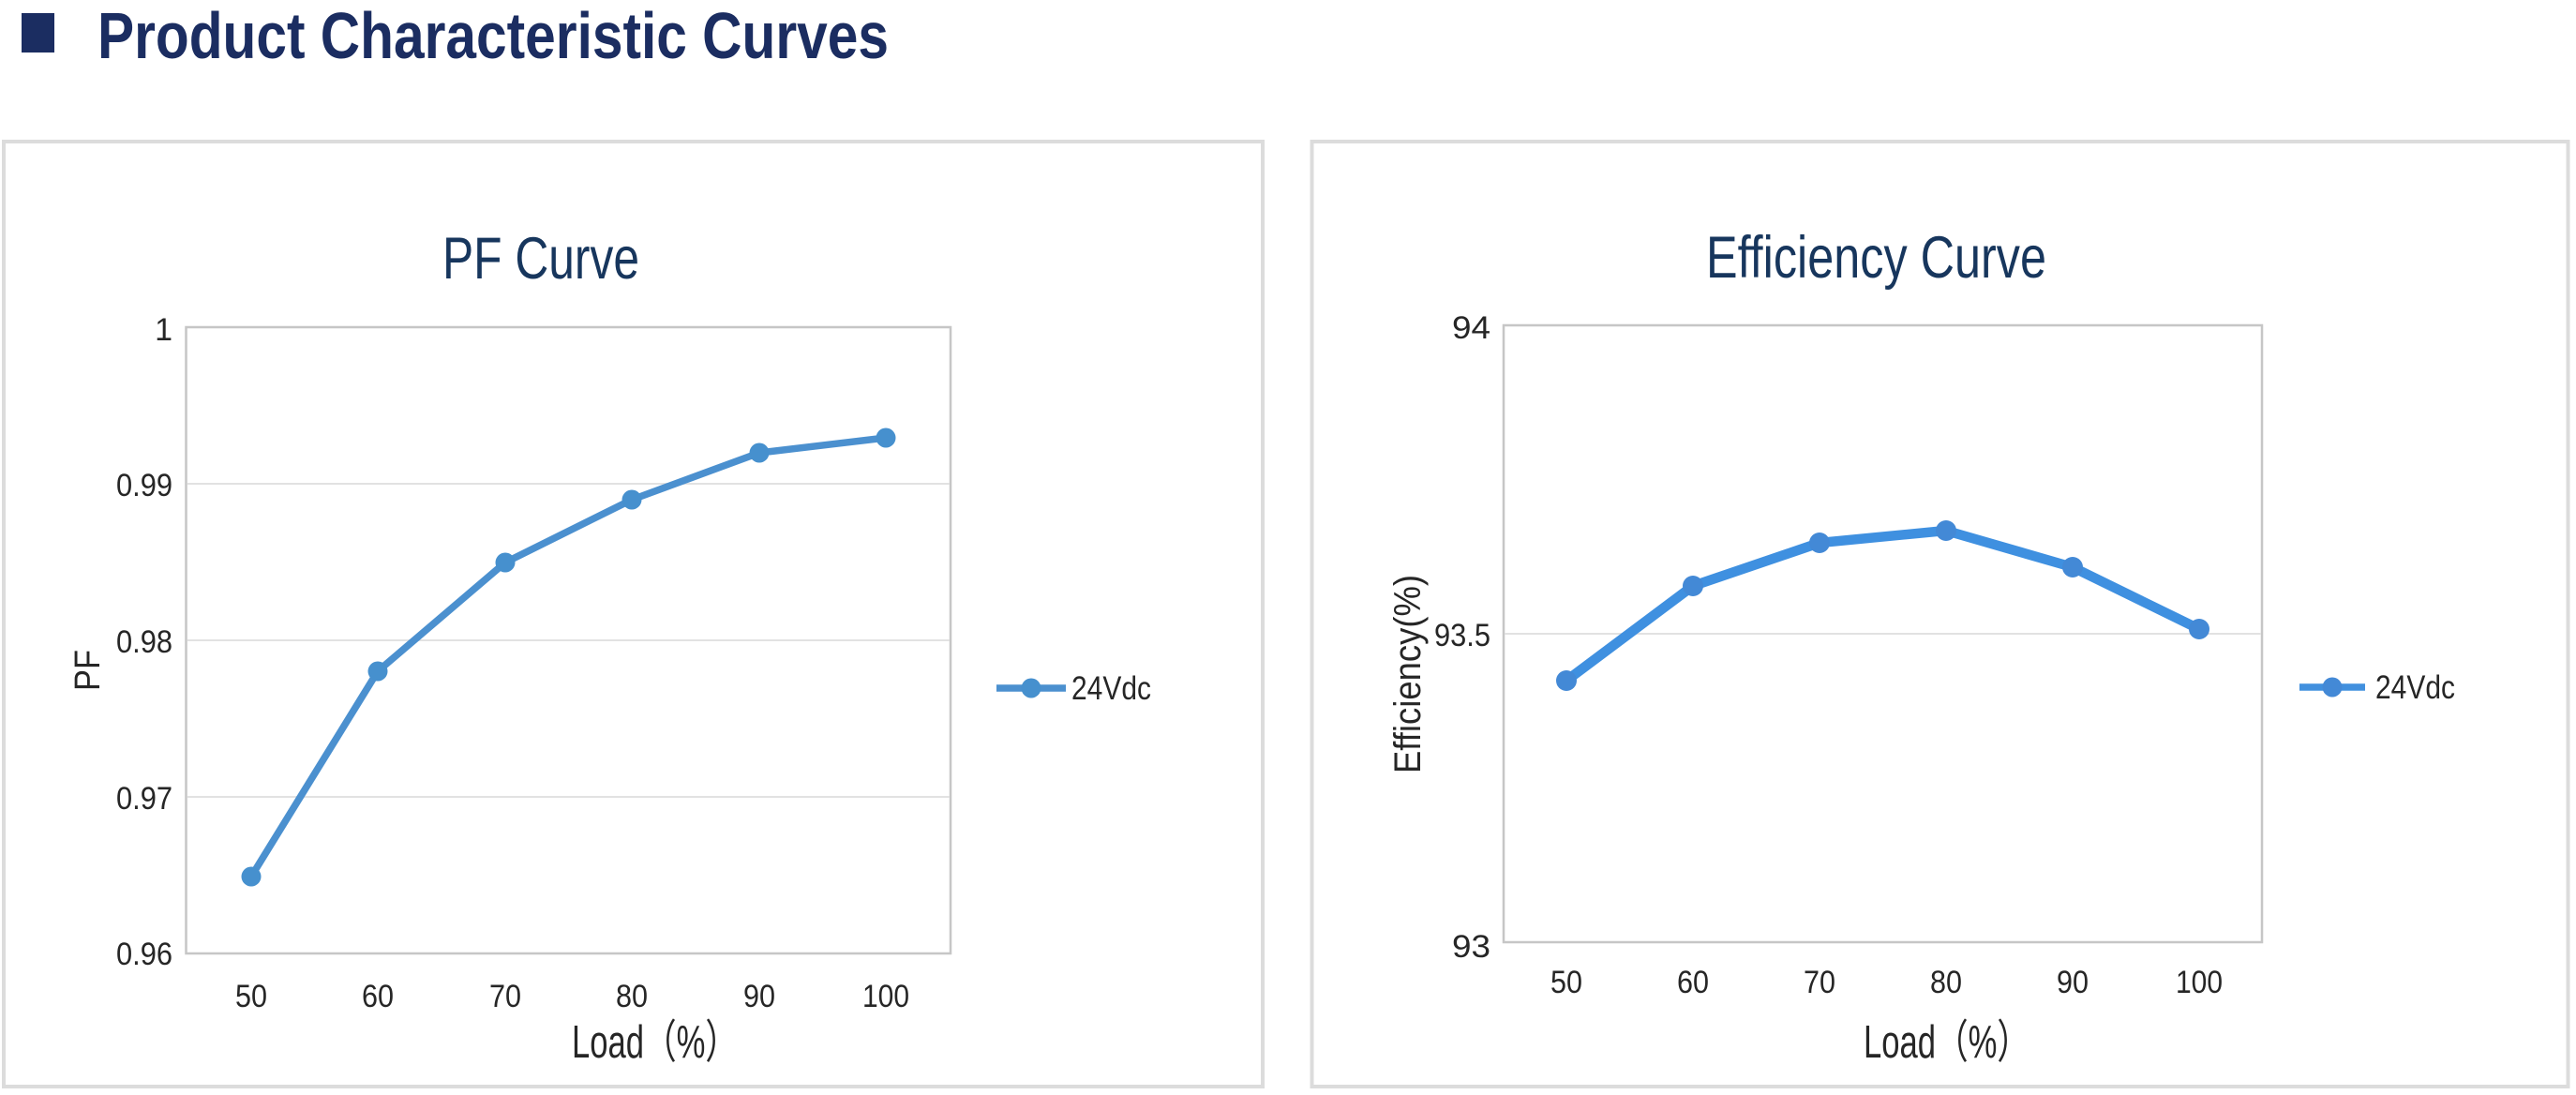 The height and width of the screenshot is (1095, 2576). What do you see at coordinates (163, 330) in the screenshot?
I see `svg-text: 1` at bounding box center [163, 330].